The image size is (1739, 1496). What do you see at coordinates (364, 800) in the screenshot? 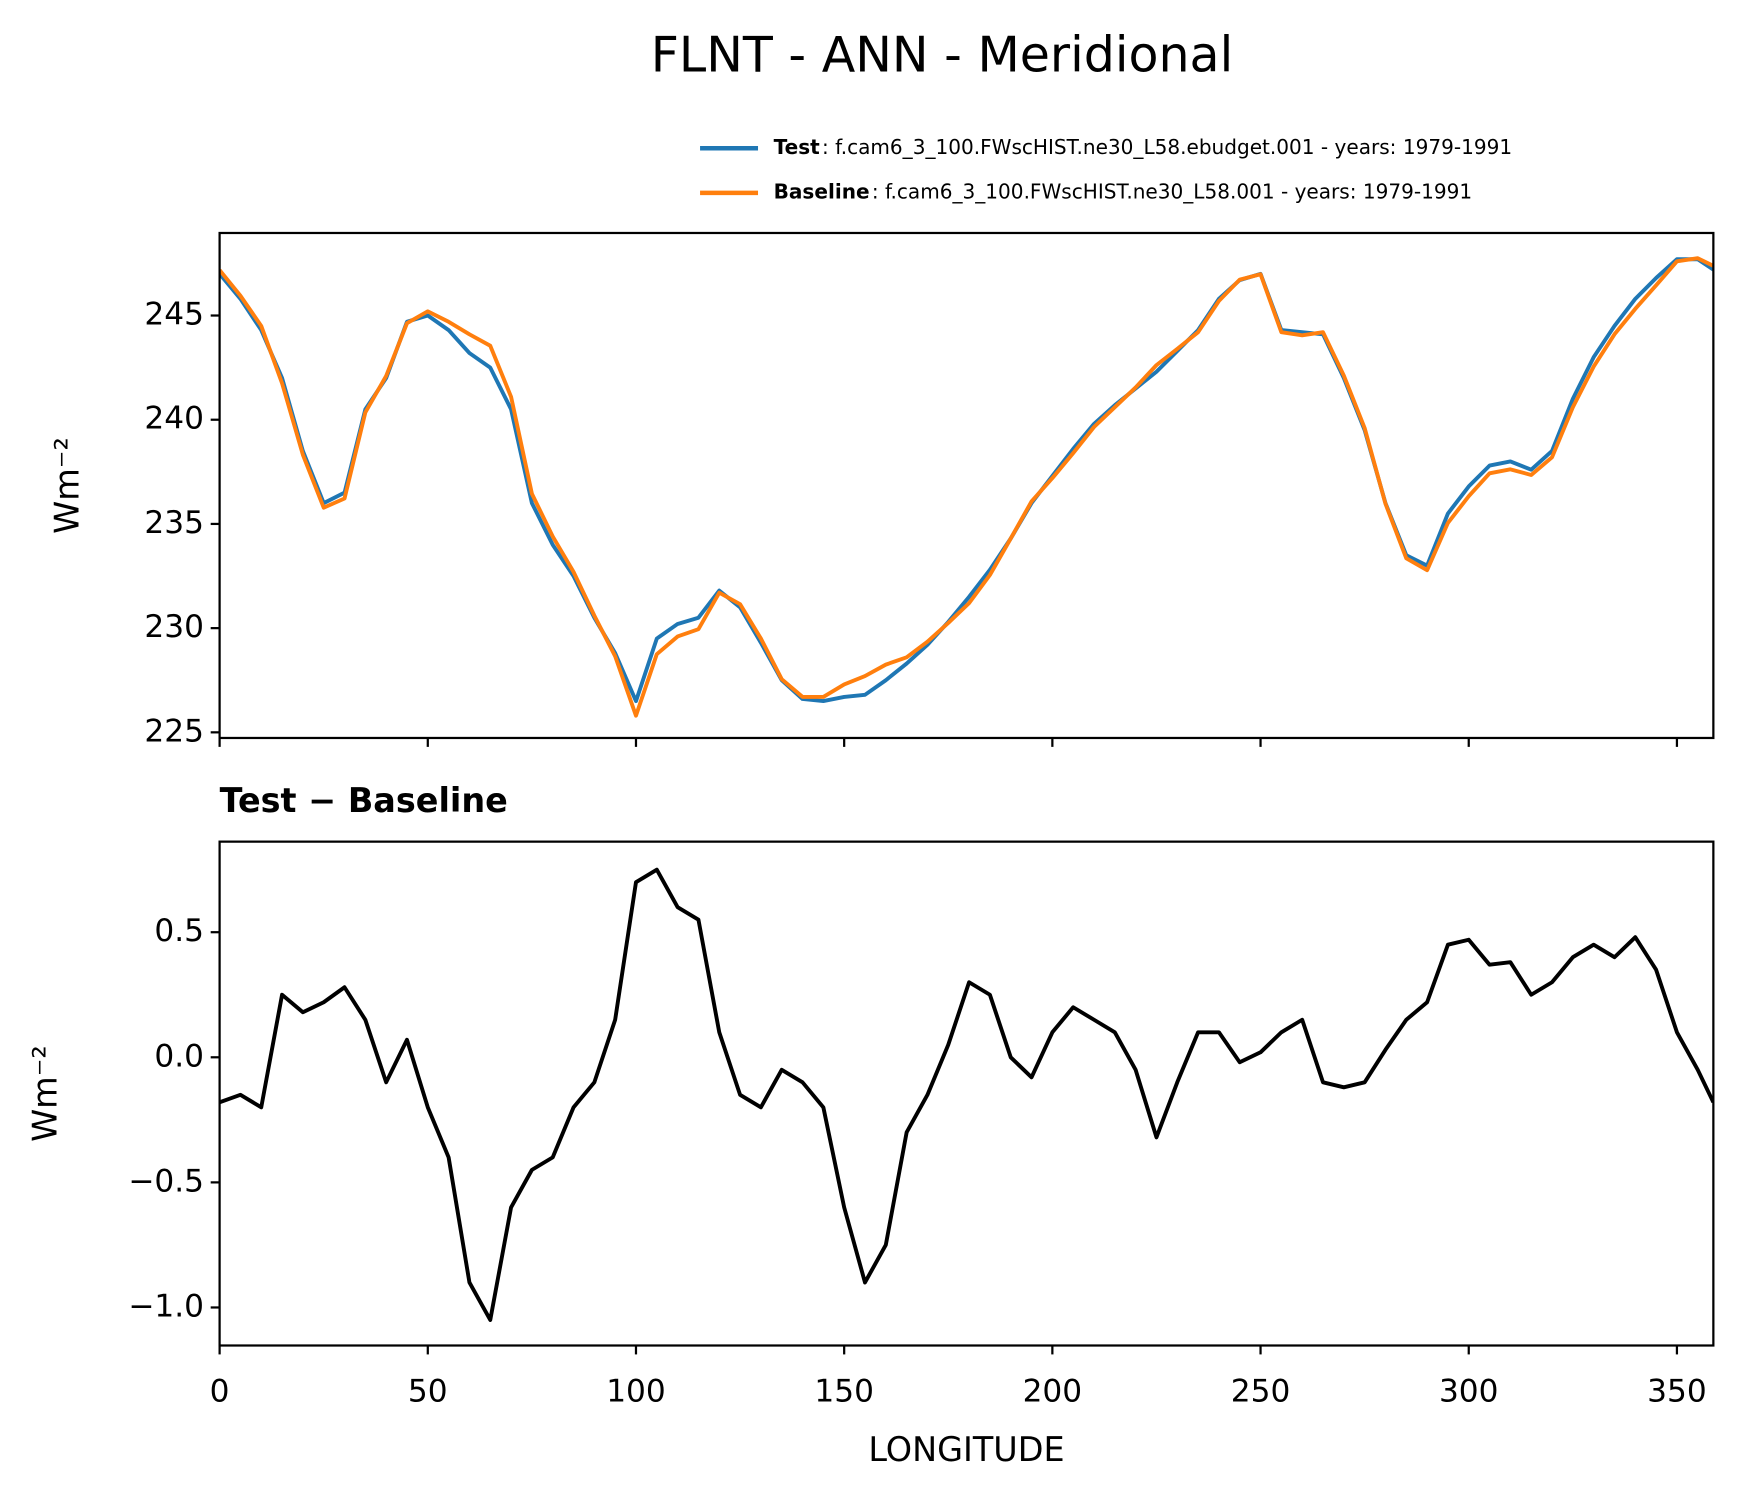
I see `axes-title: Test − Baseline` at bounding box center [364, 800].